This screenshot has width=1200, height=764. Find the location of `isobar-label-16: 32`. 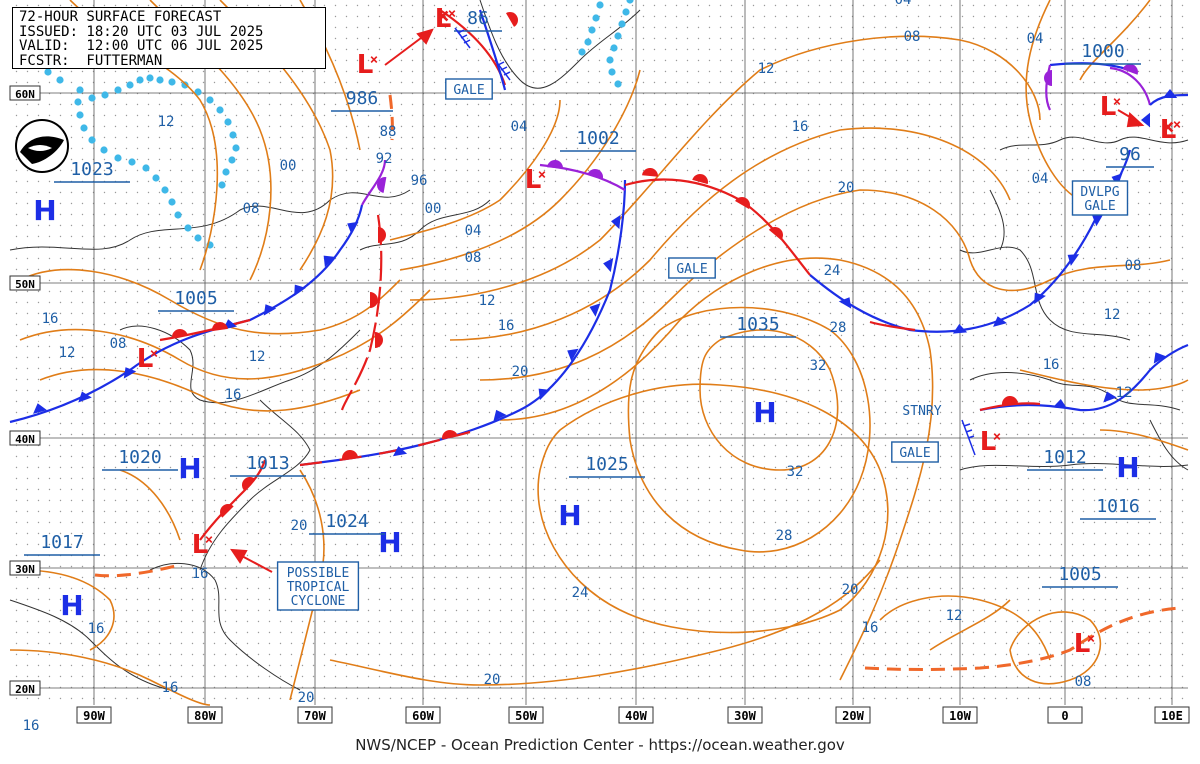

isobar-label-16: 32 is located at coordinates (795, 472).